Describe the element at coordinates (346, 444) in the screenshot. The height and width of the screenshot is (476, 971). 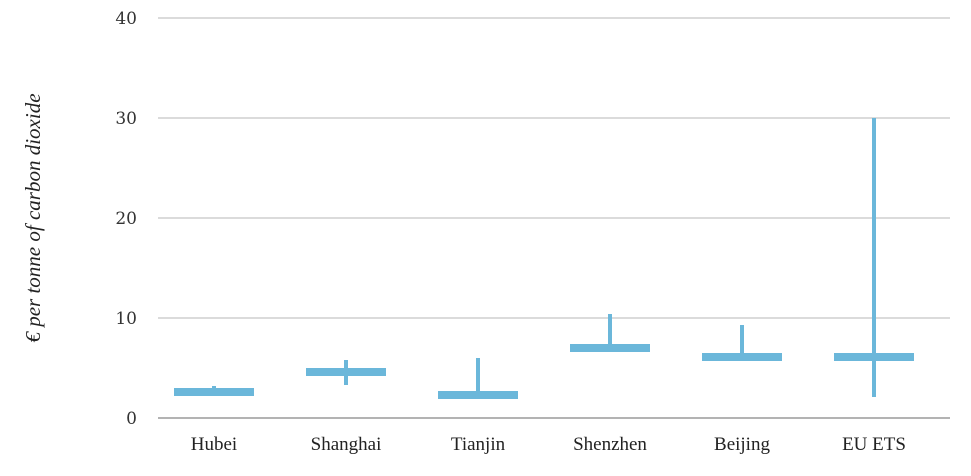
I see `x-category-label: Shanghai` at that location.